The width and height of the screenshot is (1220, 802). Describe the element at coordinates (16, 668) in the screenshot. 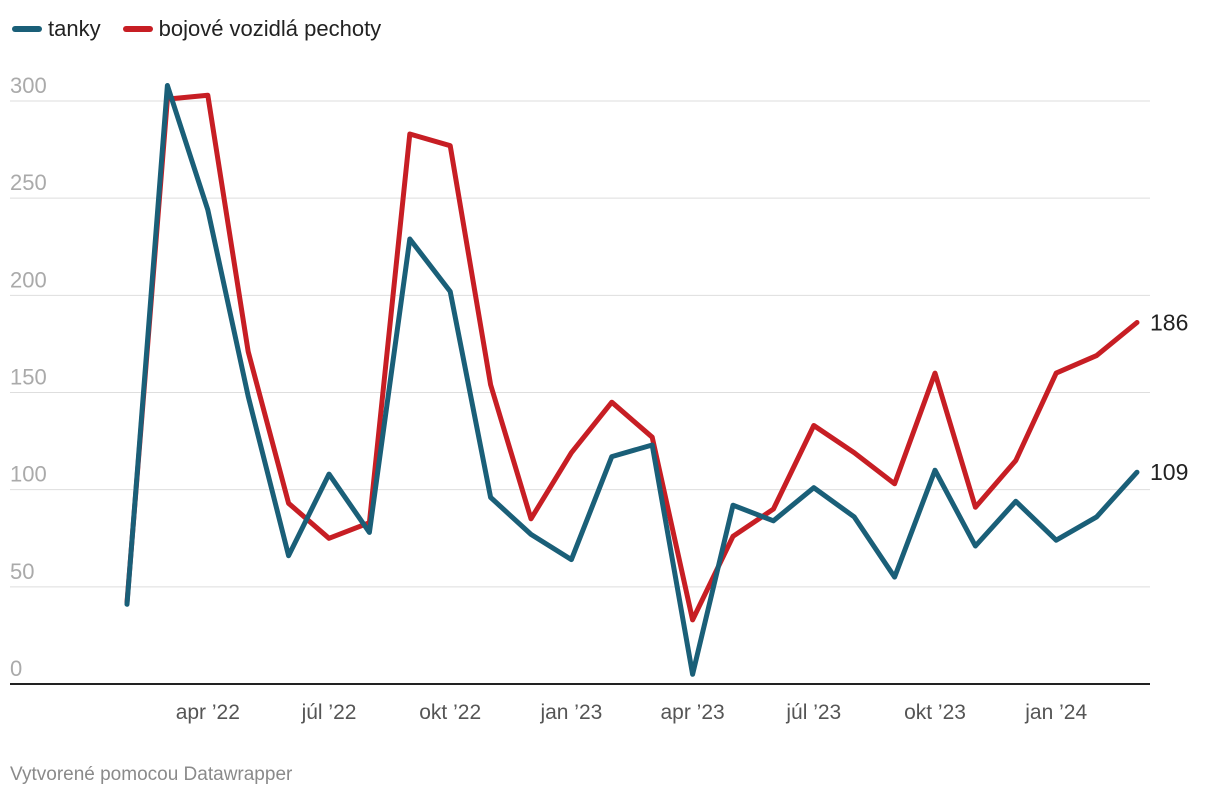

I see `y-tick-label-0: 0` at that location.